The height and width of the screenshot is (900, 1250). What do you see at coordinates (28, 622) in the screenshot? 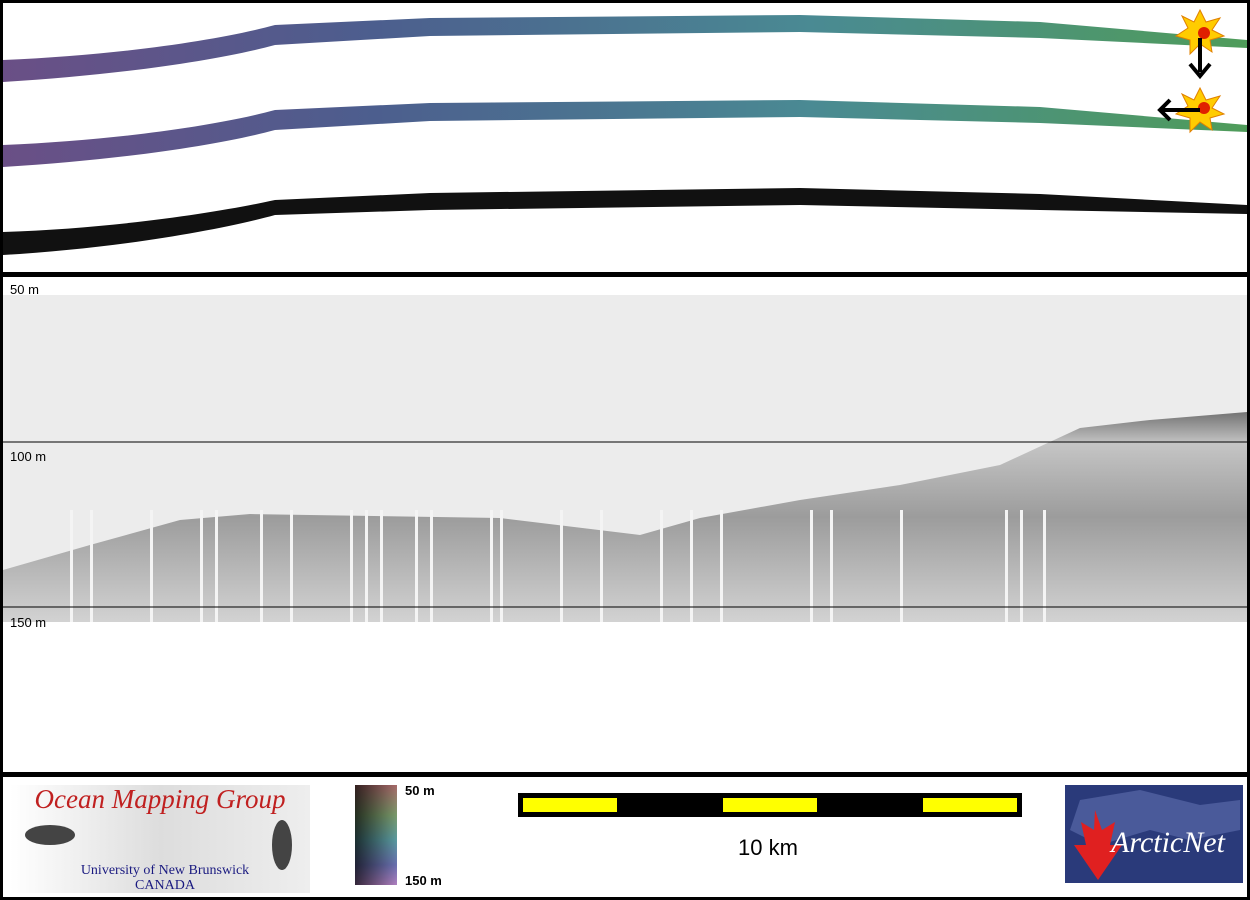
I see `depth-label: 150 m` at bounding box center [28, 622].